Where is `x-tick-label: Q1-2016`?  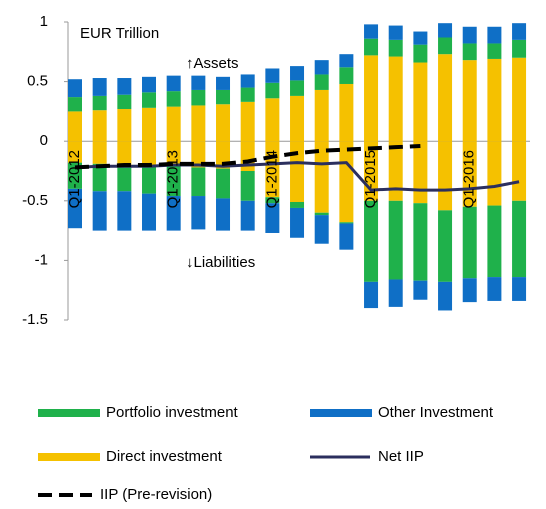
x-tick-label: Q1-2016 is located at coordinates (469, 179).